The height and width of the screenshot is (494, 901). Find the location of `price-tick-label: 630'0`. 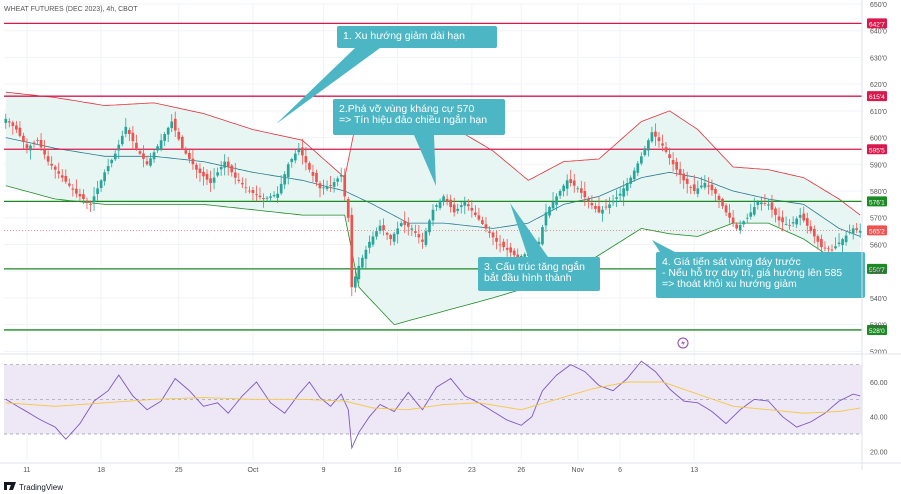

price-tick-label: 630'0 is located at coordinates (878, 58).